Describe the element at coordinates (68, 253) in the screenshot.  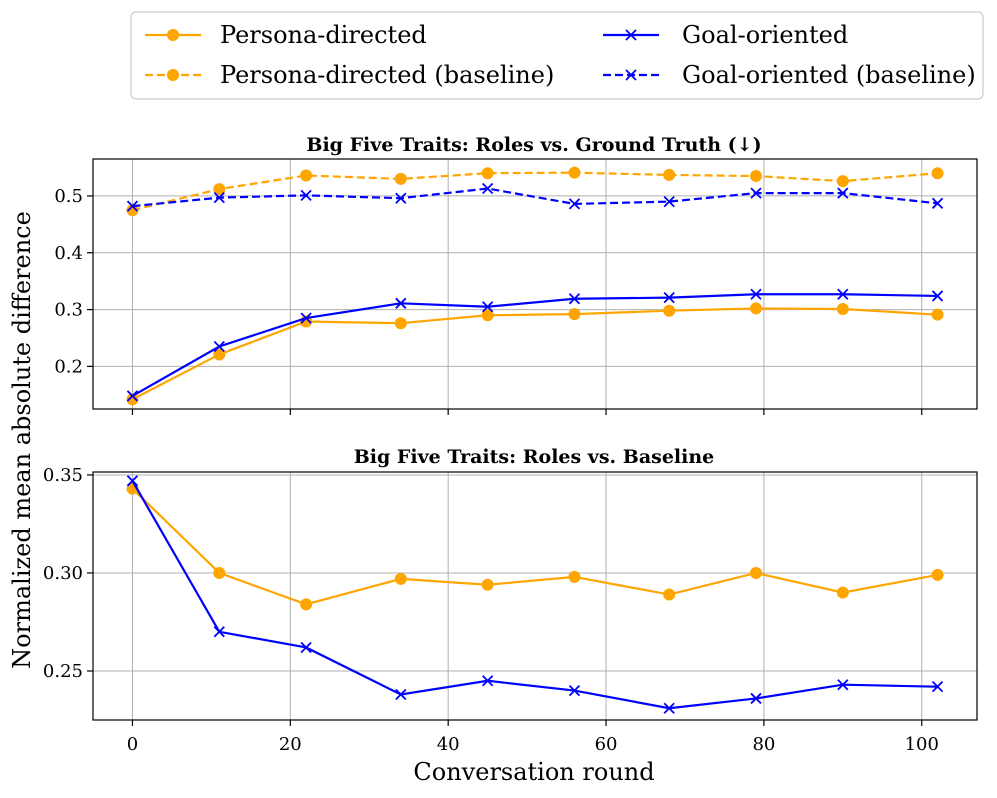
I see `top-ytick-label: 0.4` at that location.